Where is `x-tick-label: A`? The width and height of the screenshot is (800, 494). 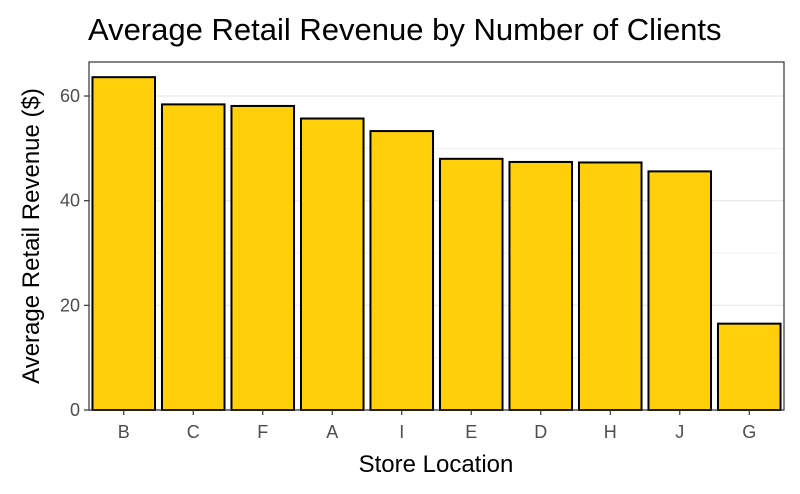
x-tick-label: A is located at coordinates (332, 432).